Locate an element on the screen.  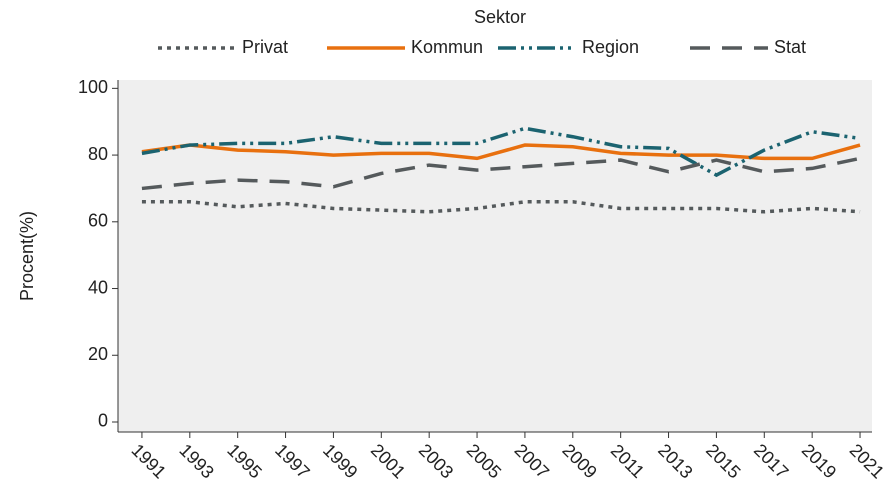
x-tick-label: 1995 is located at coordinates (244, 461).